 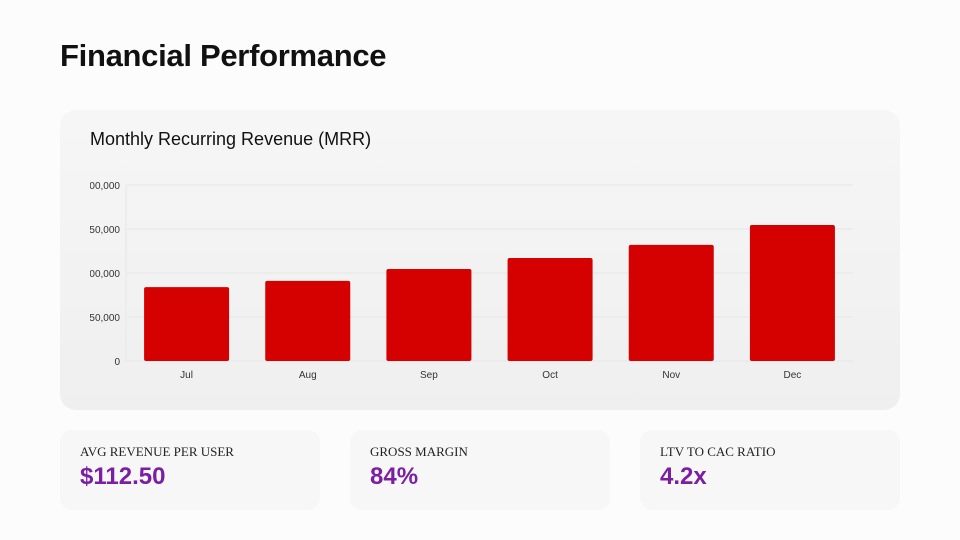 I want to click on y-tick-label: 0, so click(x=117, y=362).